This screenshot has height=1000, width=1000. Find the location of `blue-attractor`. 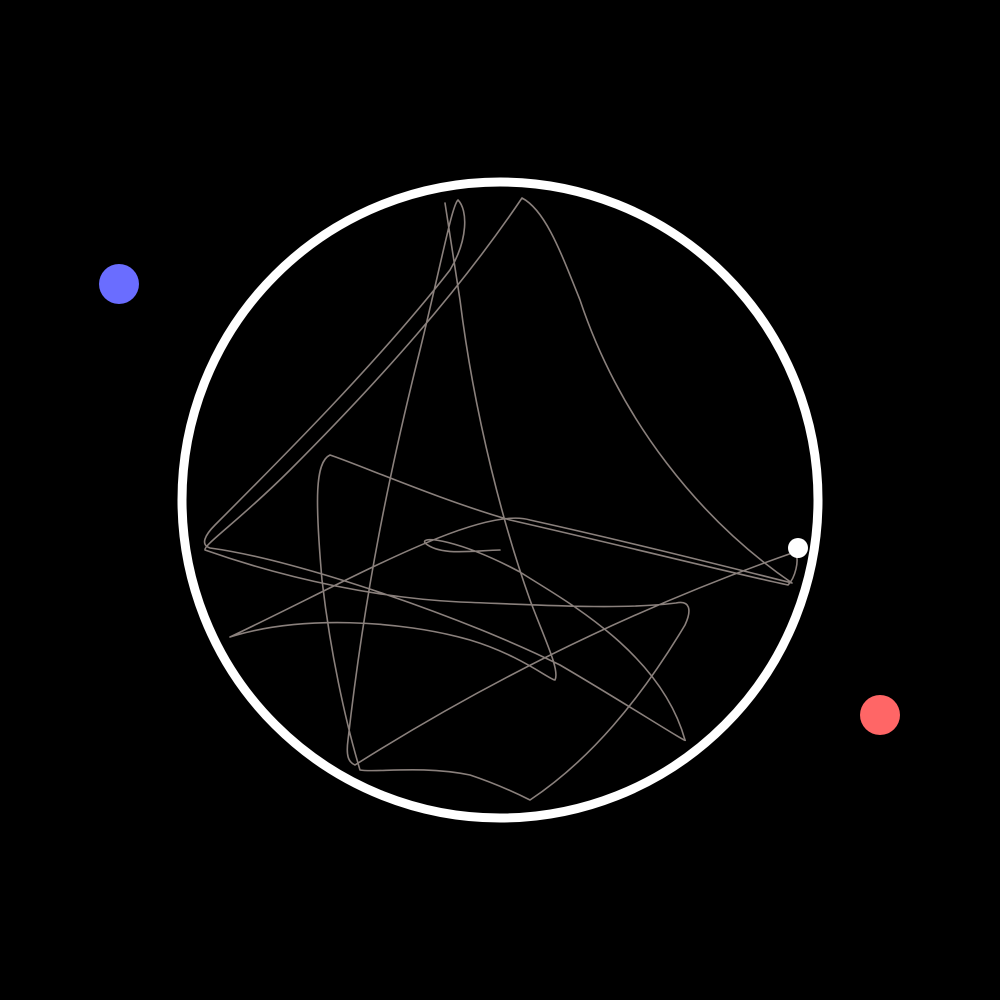

blue-attractor is located at coordinates (119, 284).